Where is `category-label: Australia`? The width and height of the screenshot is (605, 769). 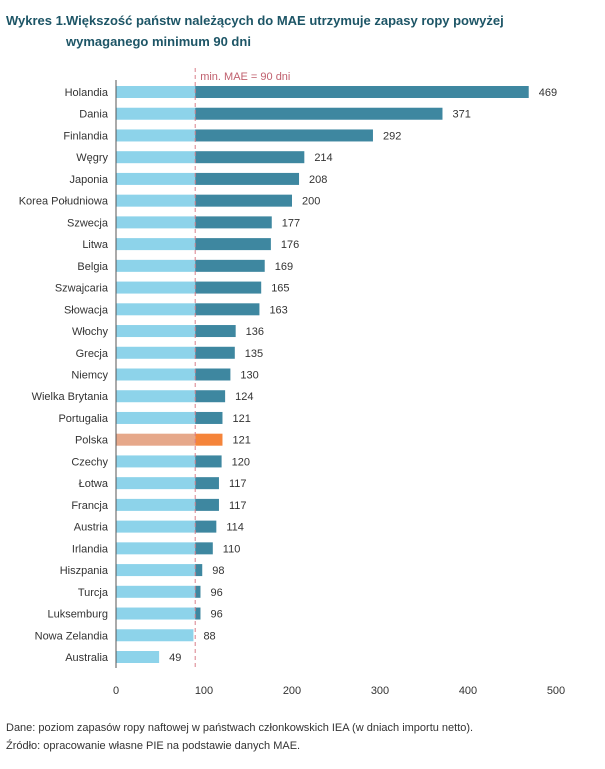
category-label: Australia is located at coordinates (87, 658).